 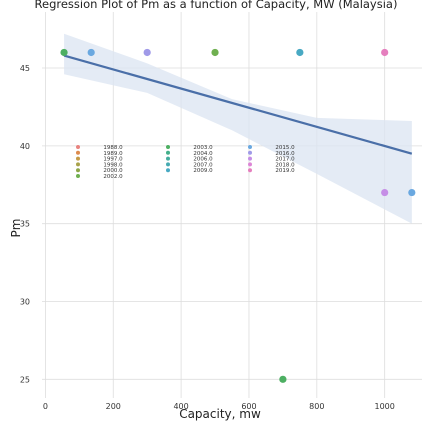 What do you see at coordinates (285, 154) in the screenshot?
I see `legend-label: 2016.0` at bounding box center [285, 154].